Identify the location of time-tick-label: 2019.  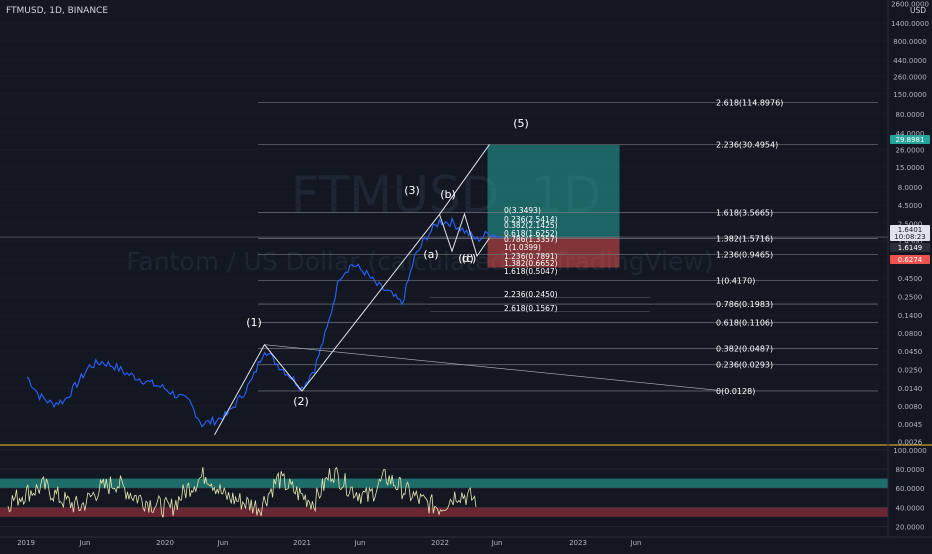
(26, 543).